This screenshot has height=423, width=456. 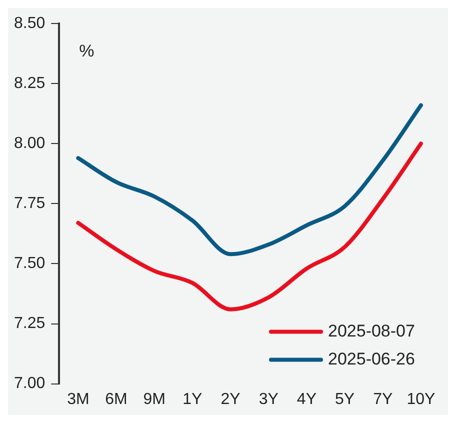 What do you see at coordinates (268, 399) in the screenshot?
I see `x-tick-label: 3Y` at bounding box center [268, 399].